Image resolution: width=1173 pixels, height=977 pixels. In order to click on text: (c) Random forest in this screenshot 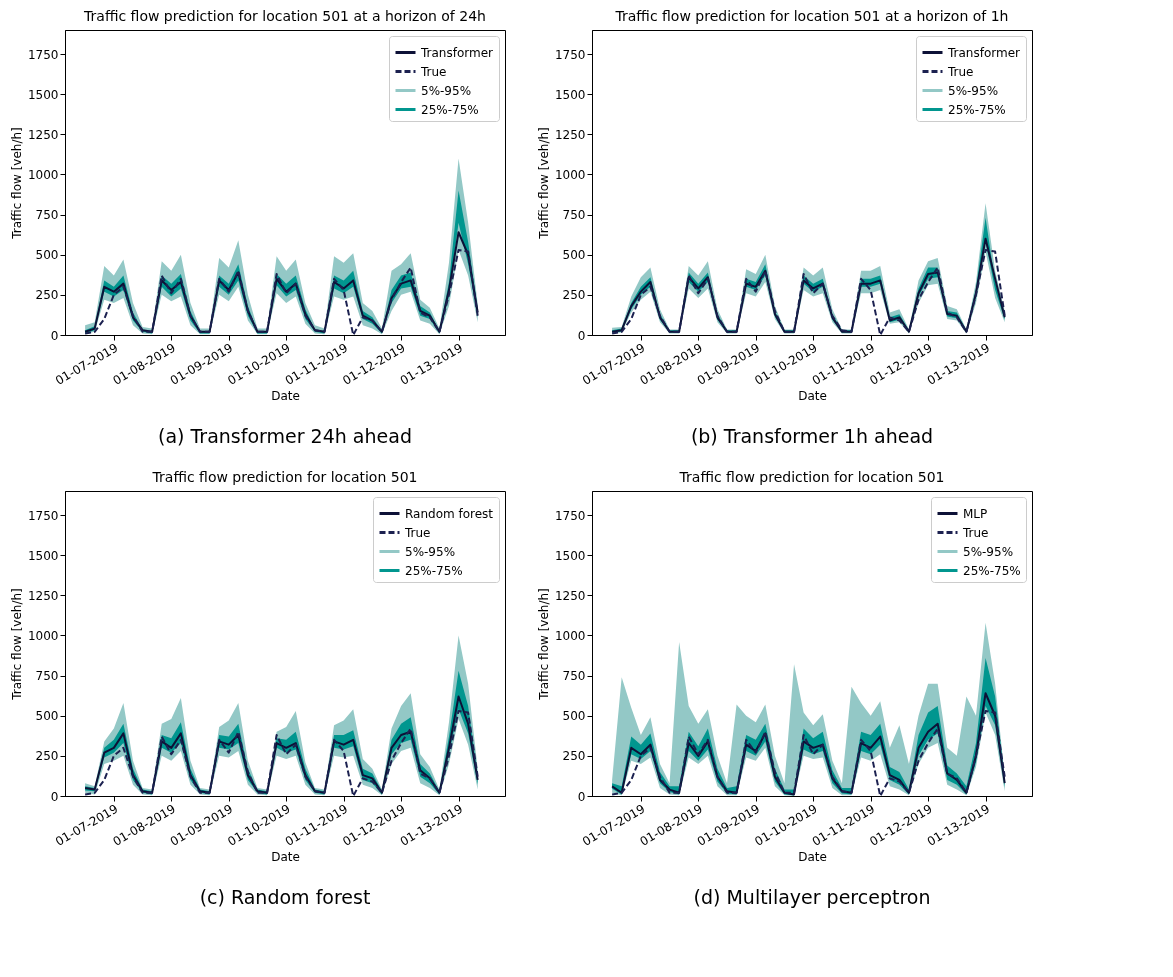, I will do `click(285, 897)`.